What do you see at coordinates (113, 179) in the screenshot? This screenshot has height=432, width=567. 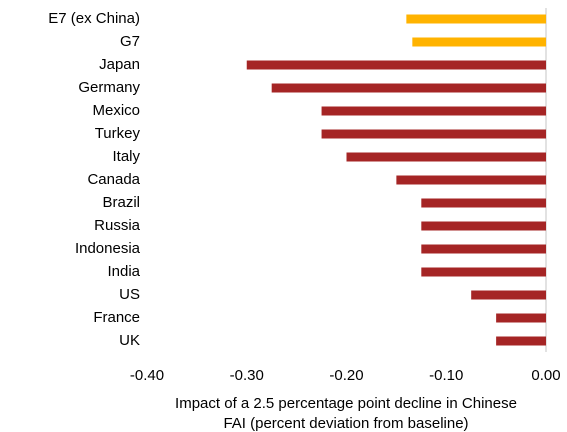 I see `y-tick-label: Canada` at bounding box center [113, 179].